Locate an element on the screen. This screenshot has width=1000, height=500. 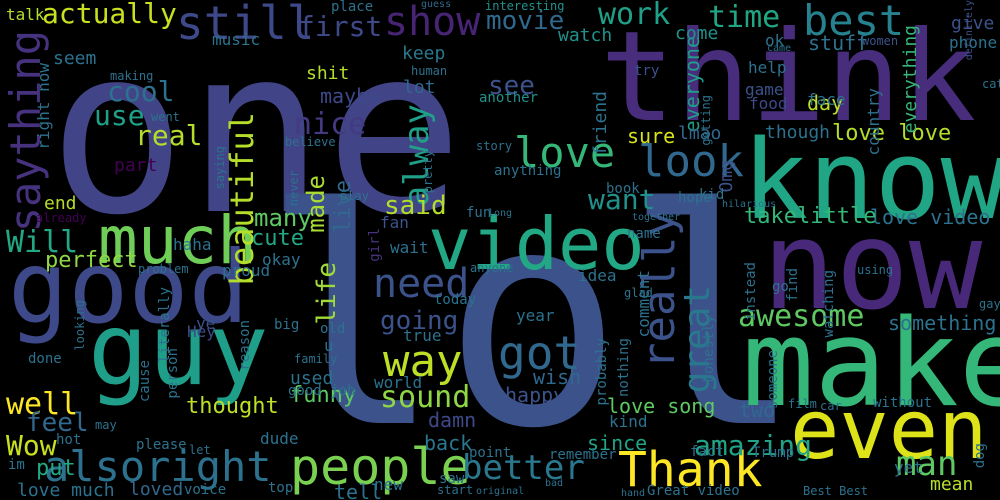
word-food: food is located at coordinates (768, 103).